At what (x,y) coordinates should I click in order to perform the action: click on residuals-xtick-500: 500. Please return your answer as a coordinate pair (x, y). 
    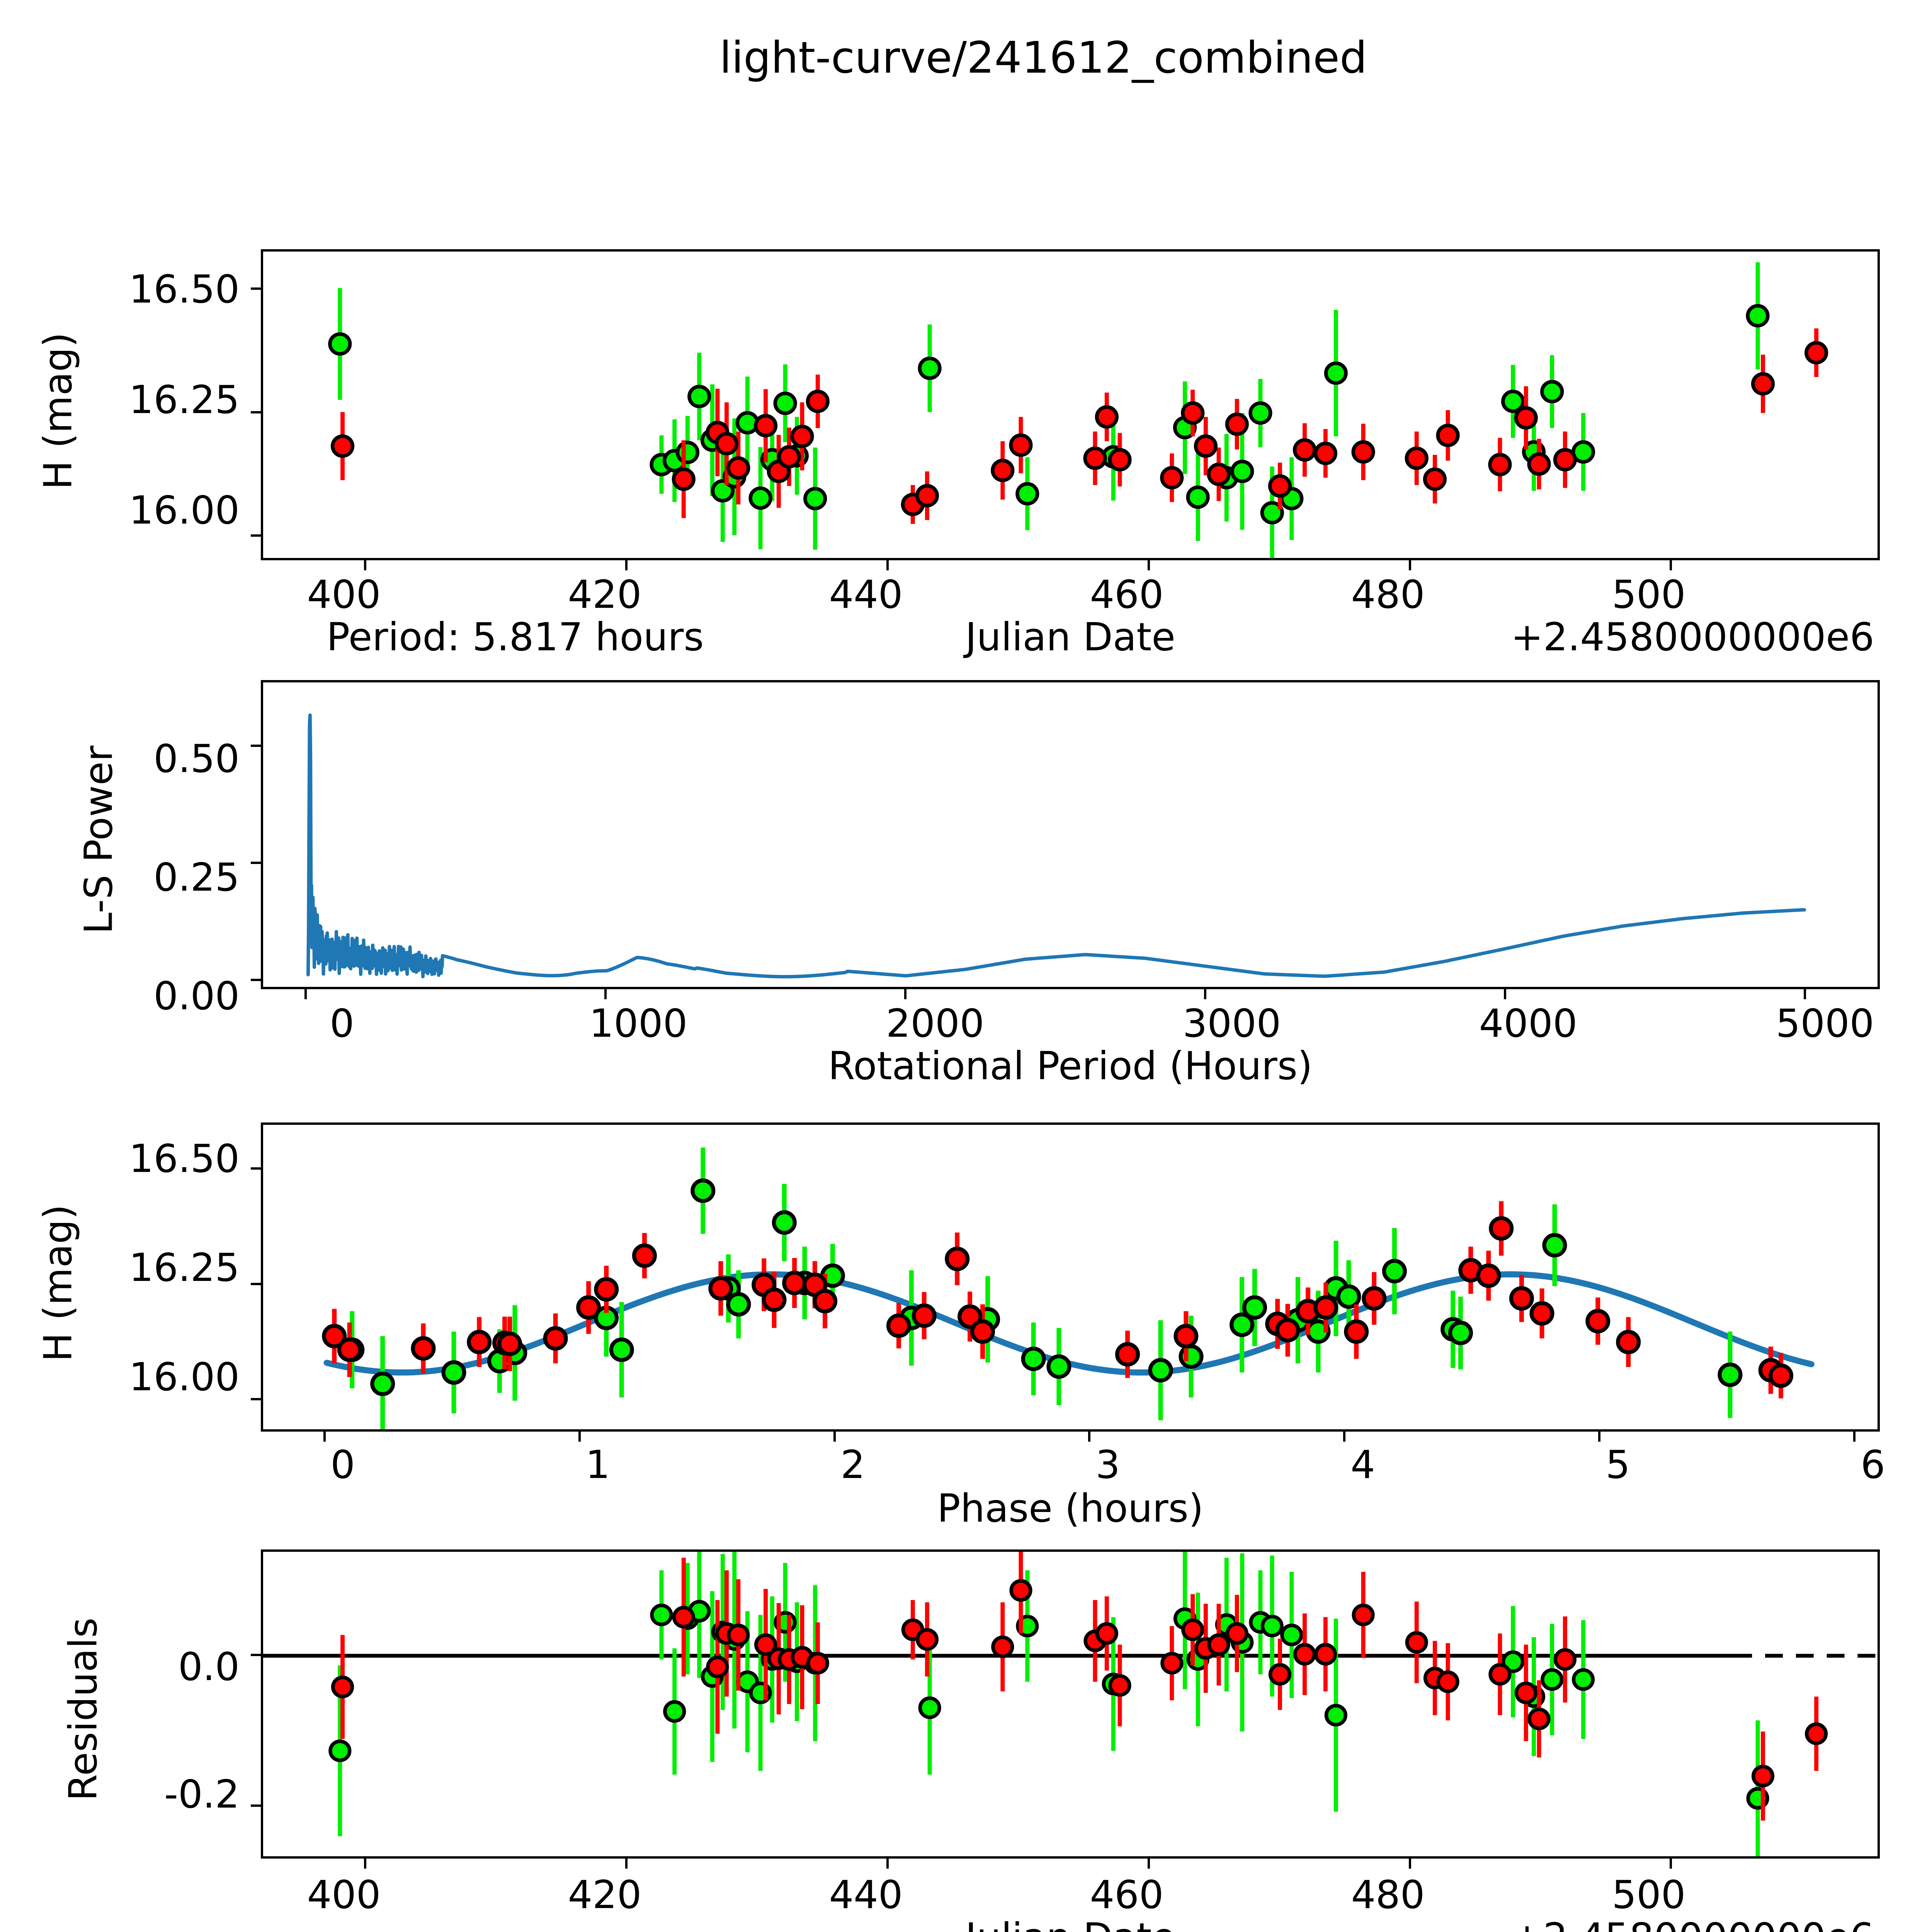
    Looking at the image, I should click on (1649, 1895).